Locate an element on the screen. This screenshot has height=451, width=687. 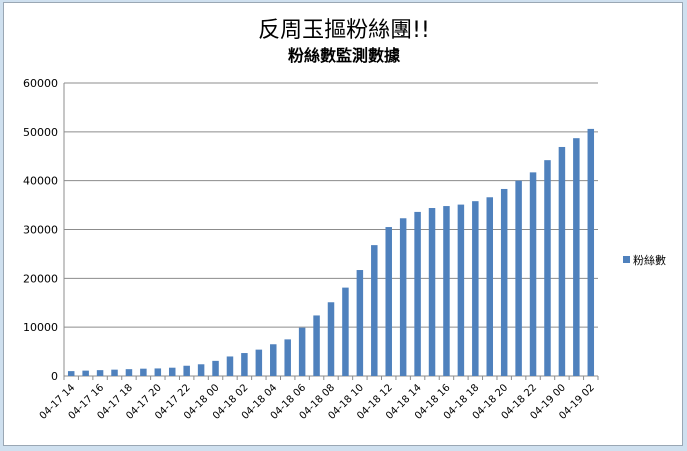
legend-swatch is located at coordinates (626, 259).